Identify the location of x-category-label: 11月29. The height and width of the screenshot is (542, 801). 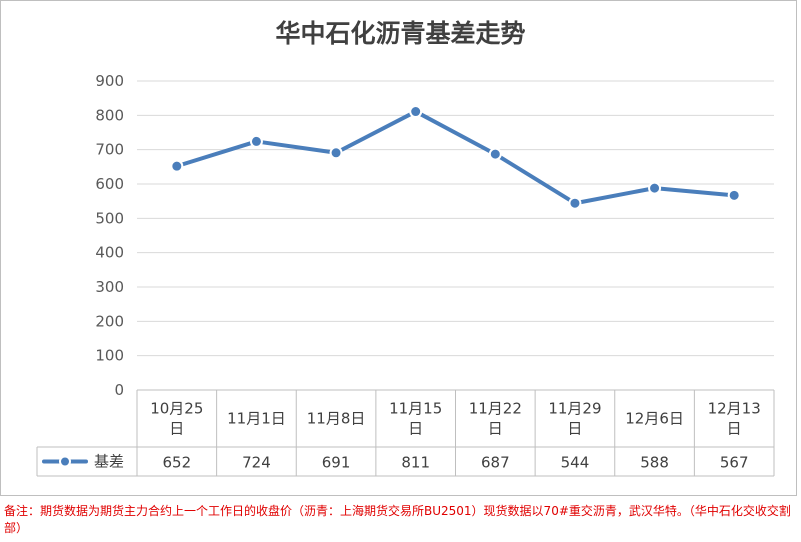
(574, 409).